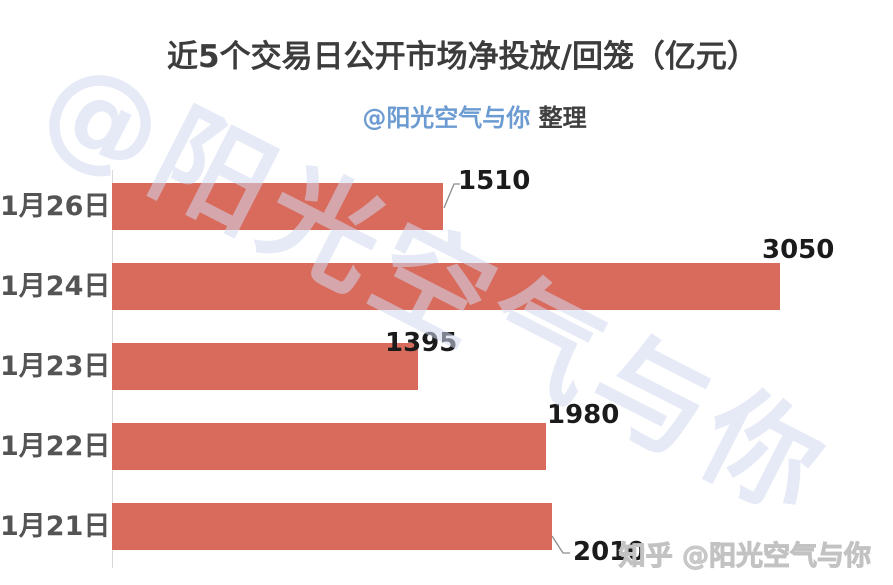 This screenshot has height=585, width=893. Describe the element at coordinates (494, 181) in the screenshot. I see `value-label: 1510` at that location.